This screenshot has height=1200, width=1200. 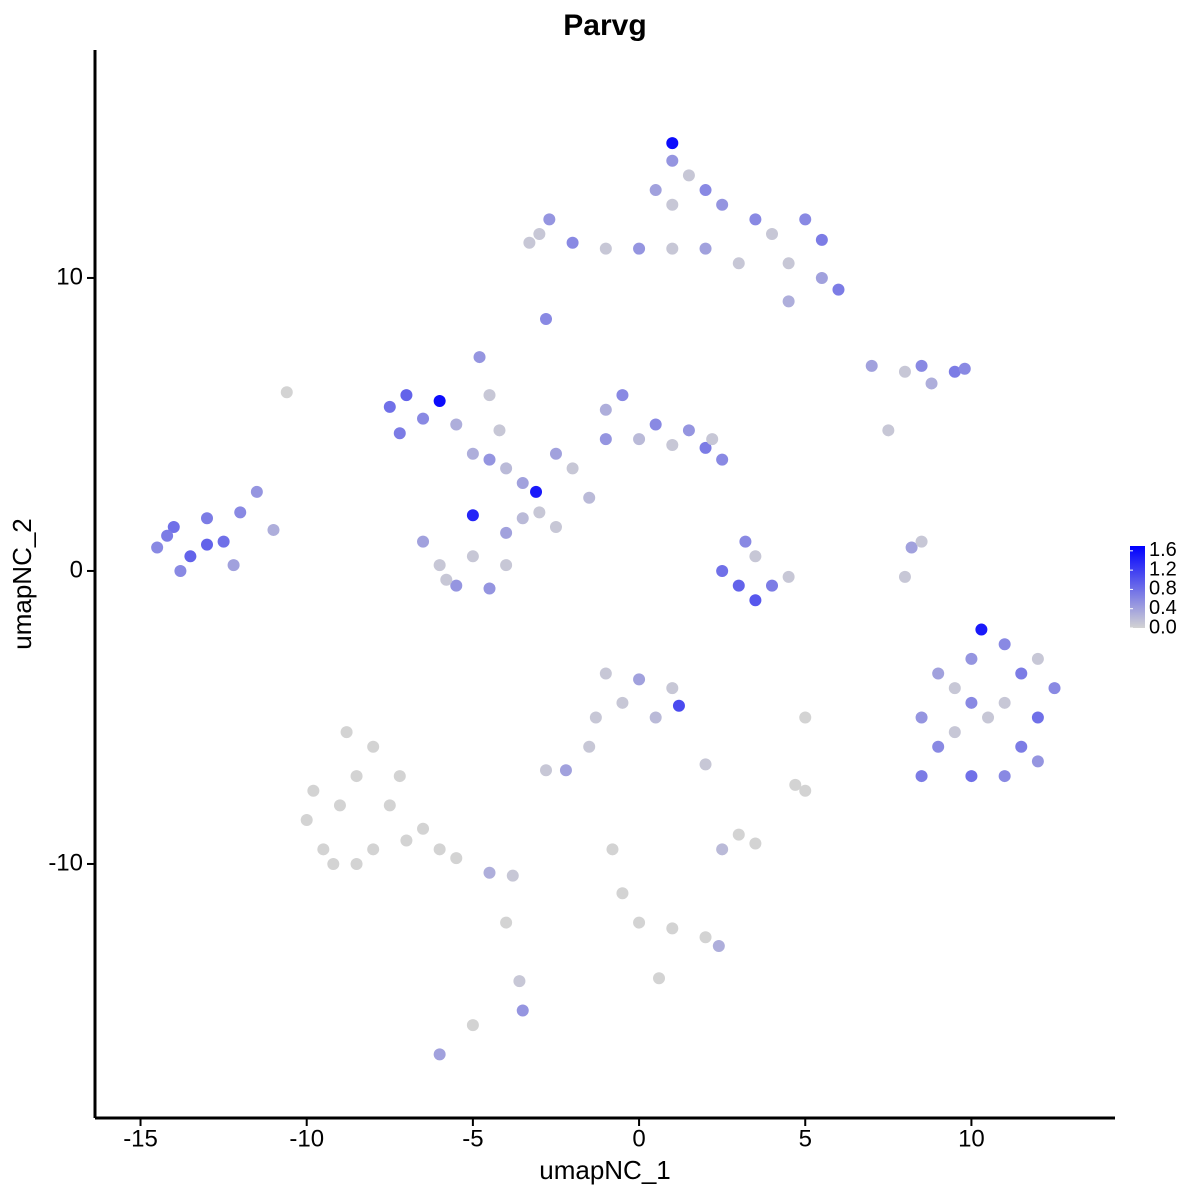 What do you see at coordinates (65, 862) in the screenshot?
I see `y-tick-label: -10` at bounding box center [65, 862].